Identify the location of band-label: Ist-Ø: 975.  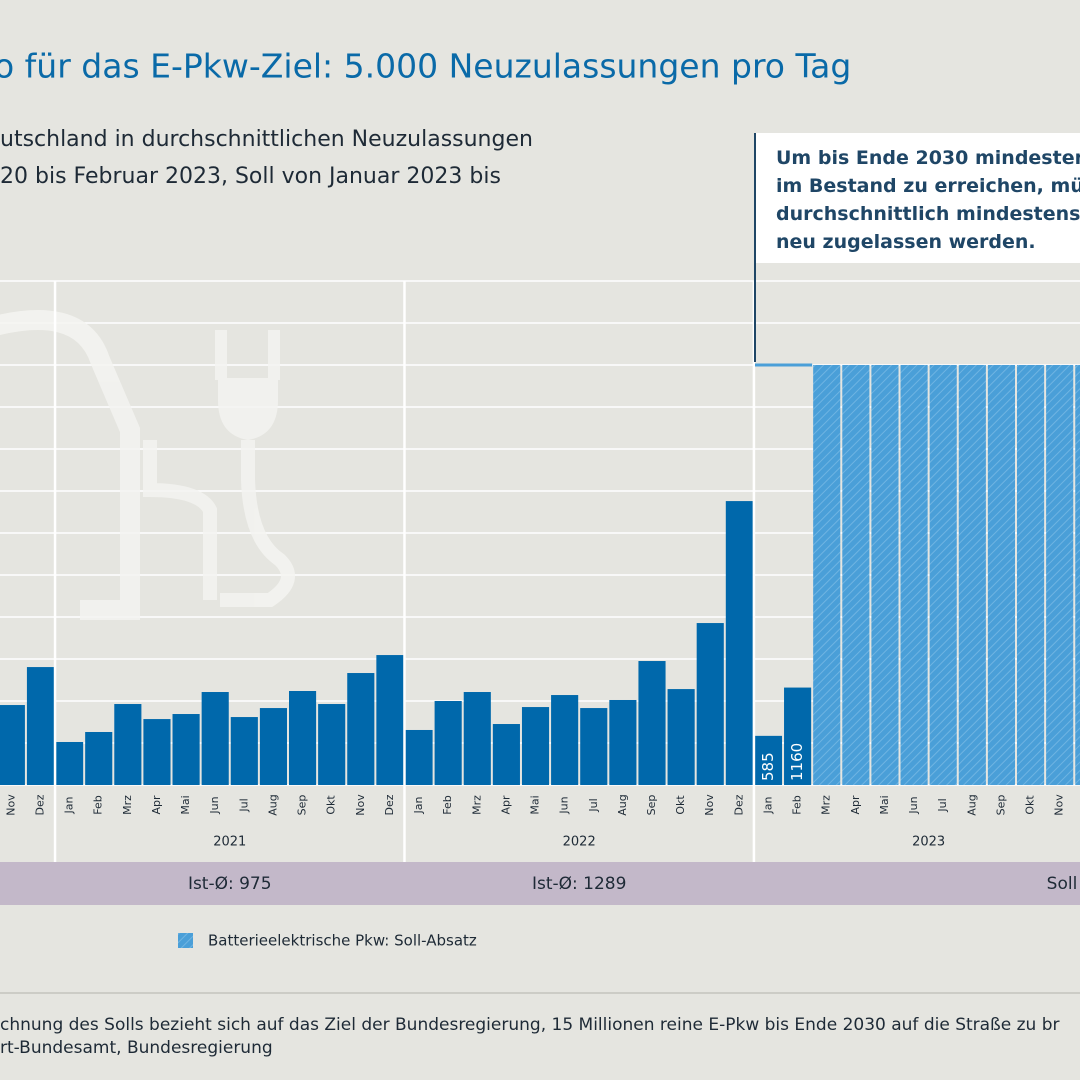
(230, 884).